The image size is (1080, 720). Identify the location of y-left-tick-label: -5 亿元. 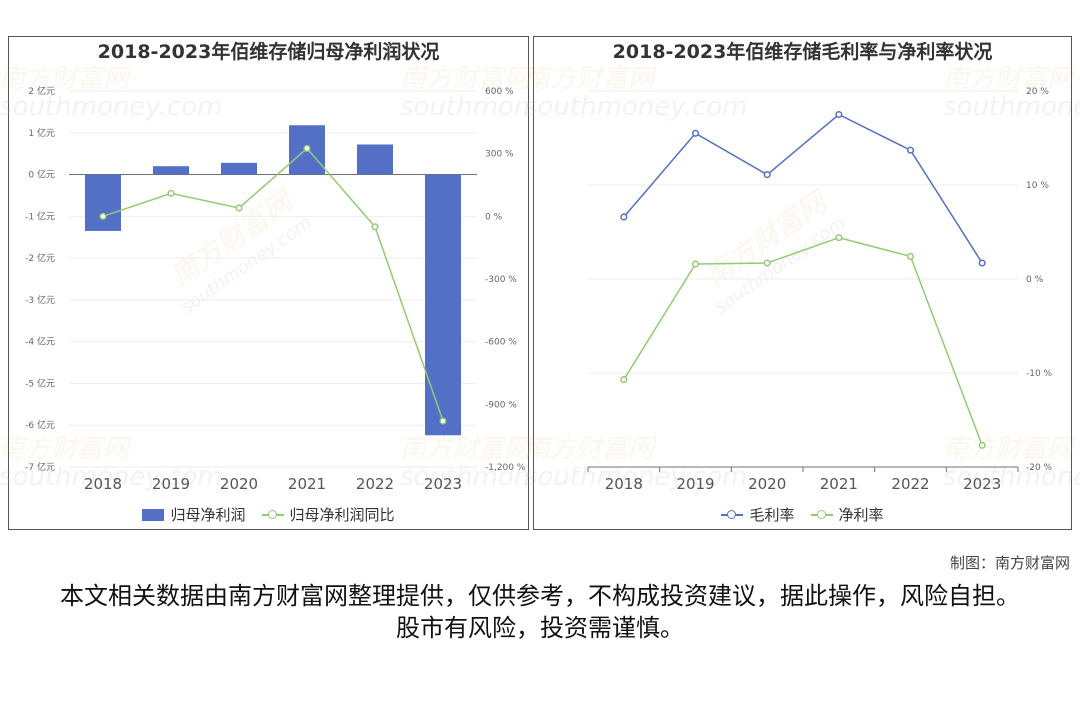
(40, 383).